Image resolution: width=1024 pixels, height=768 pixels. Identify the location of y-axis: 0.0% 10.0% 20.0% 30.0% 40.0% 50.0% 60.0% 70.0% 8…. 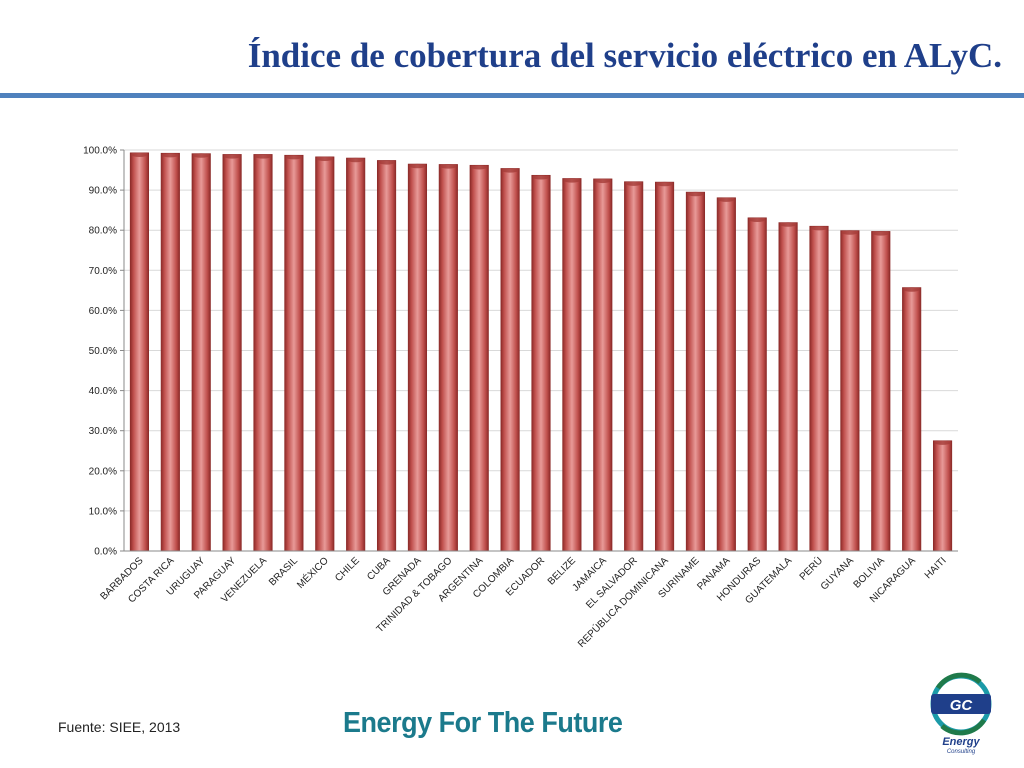
(104, 352).